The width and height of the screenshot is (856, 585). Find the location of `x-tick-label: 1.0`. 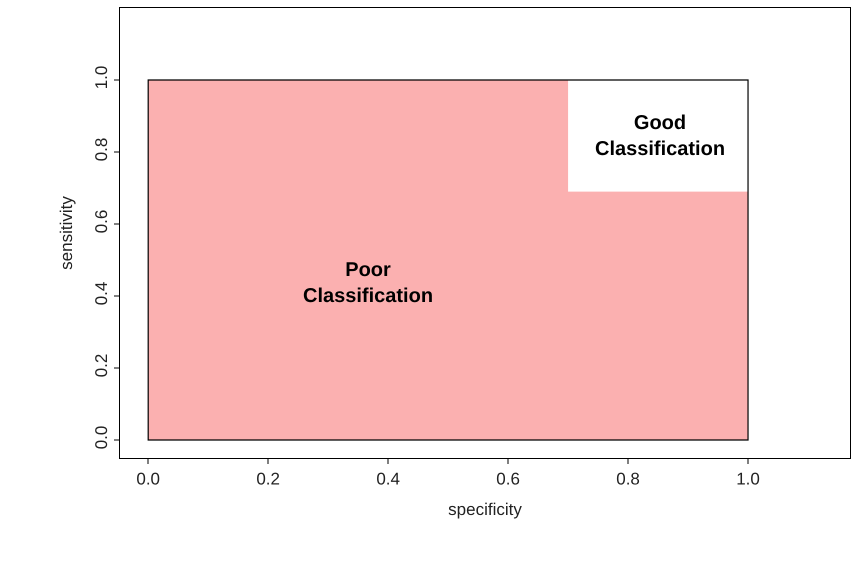

x-tick-label: 1.0 is located at coordinates (748, 478).